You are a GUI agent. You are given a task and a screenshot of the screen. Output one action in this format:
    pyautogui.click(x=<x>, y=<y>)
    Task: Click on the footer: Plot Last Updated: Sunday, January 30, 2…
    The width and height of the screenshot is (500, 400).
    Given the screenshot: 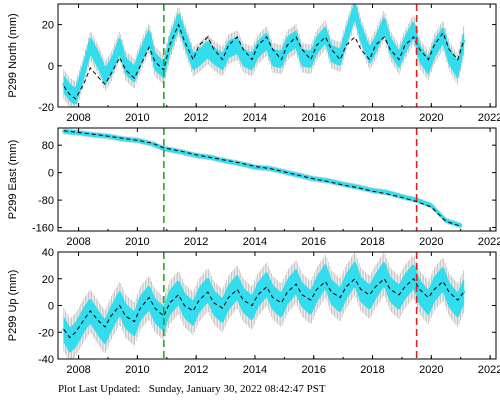 What is the action you would take?
    pyautogui.click(x=192, y=389)
    